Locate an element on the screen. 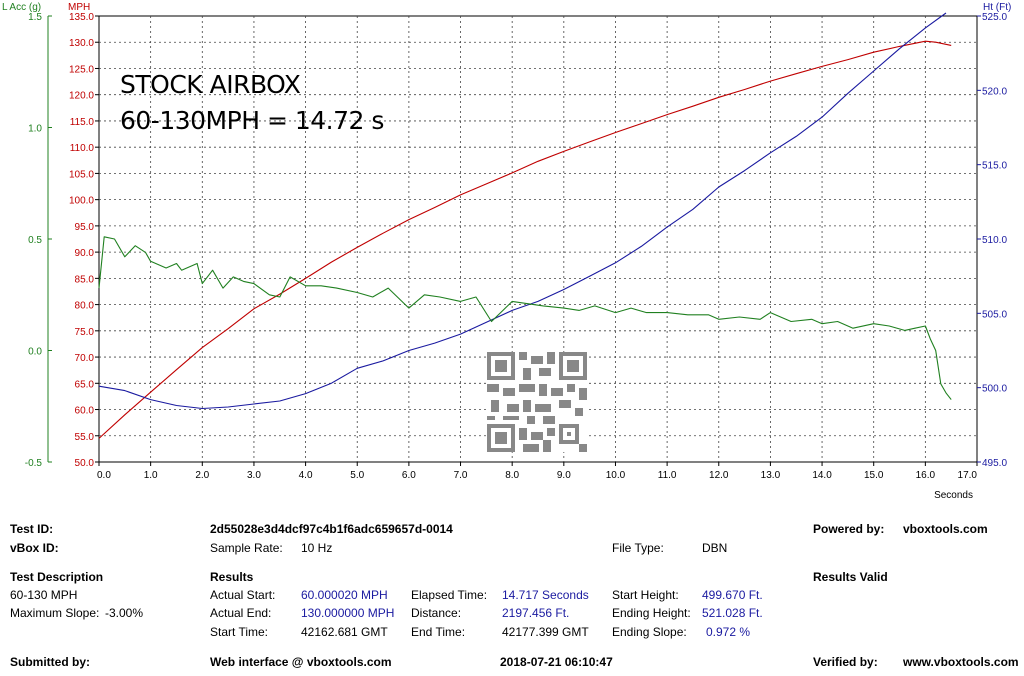 Image resolution: width=1024 pixels, height=676 pixels. x-tick-label: 8.0 is located at coordinates (512, 475).